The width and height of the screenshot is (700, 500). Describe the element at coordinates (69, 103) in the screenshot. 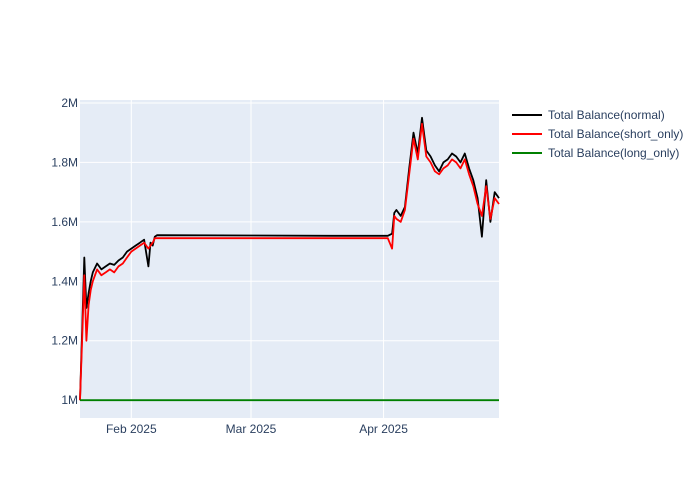

I see `y-tick-label: 2M` at that location.